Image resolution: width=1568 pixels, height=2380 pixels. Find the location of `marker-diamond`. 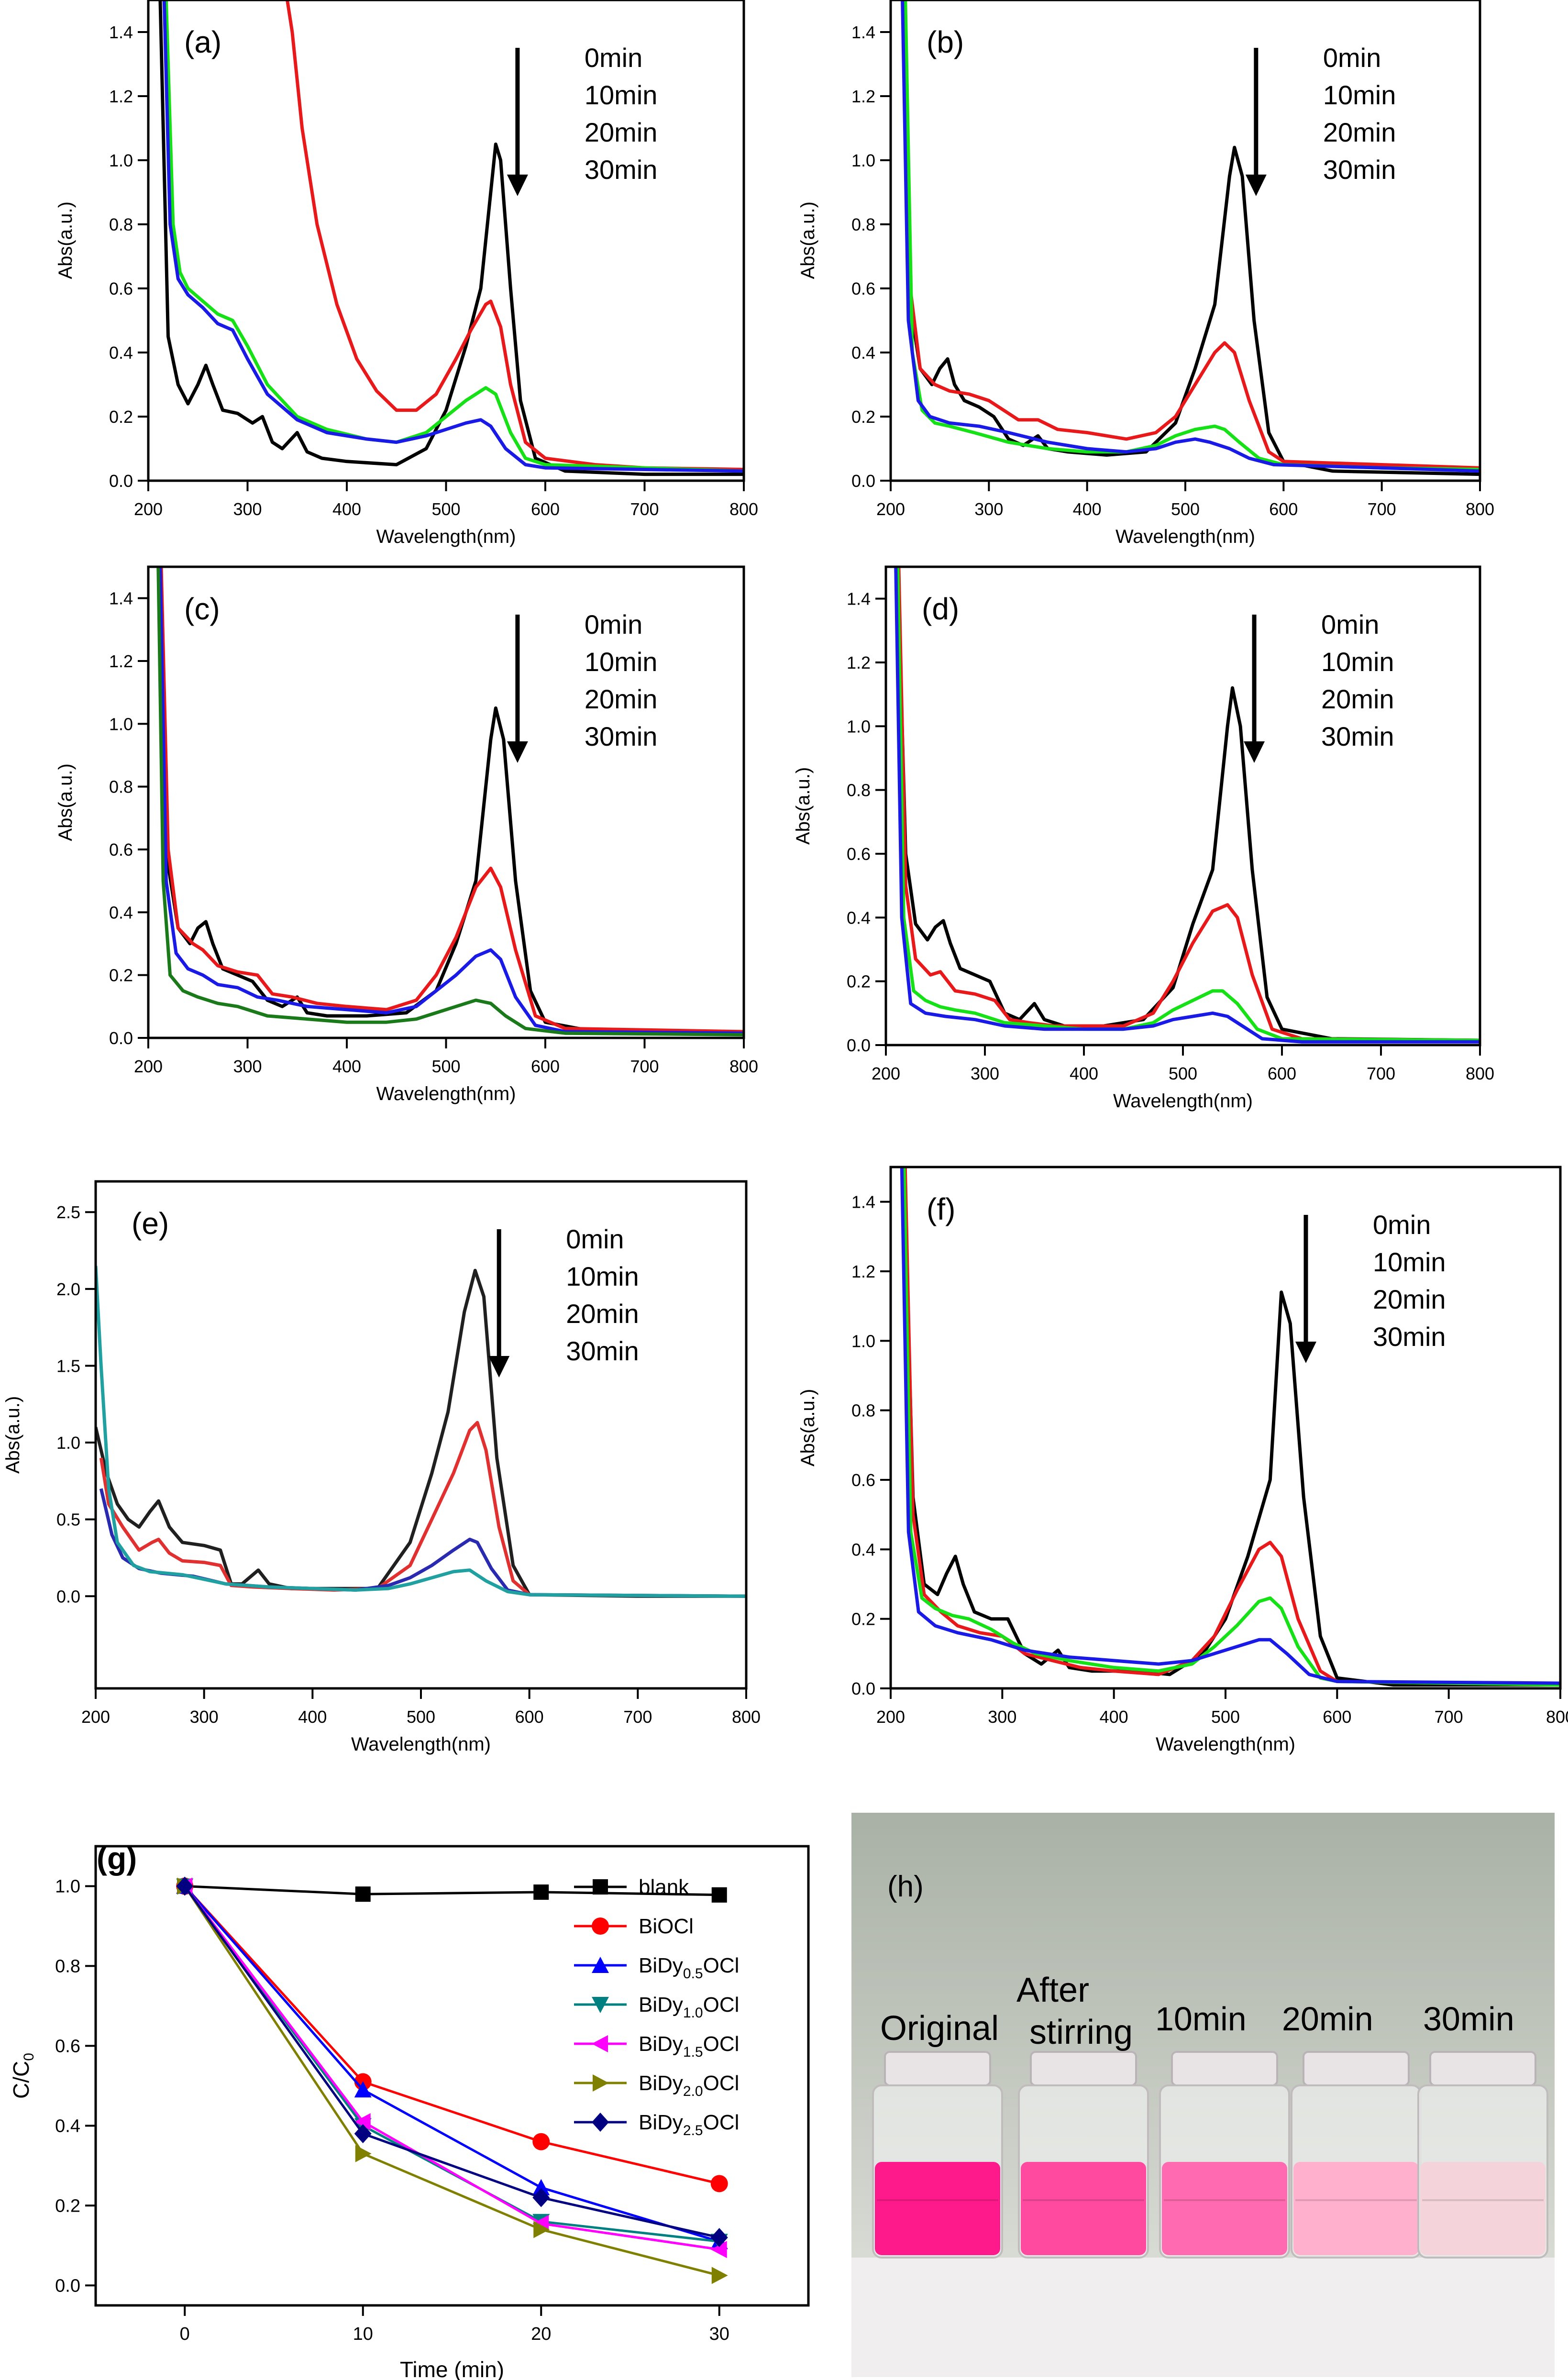

marker-diamond is located at coordinates (600, 2122).